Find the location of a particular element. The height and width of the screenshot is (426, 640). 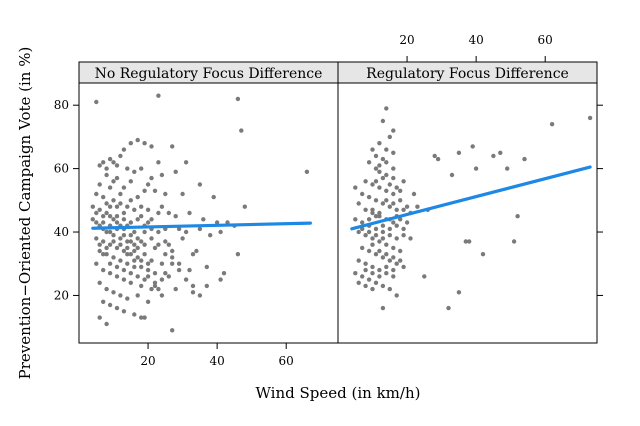

x-axis-title: Wind Speed (in km/h) is located at coordinates (338, 393).